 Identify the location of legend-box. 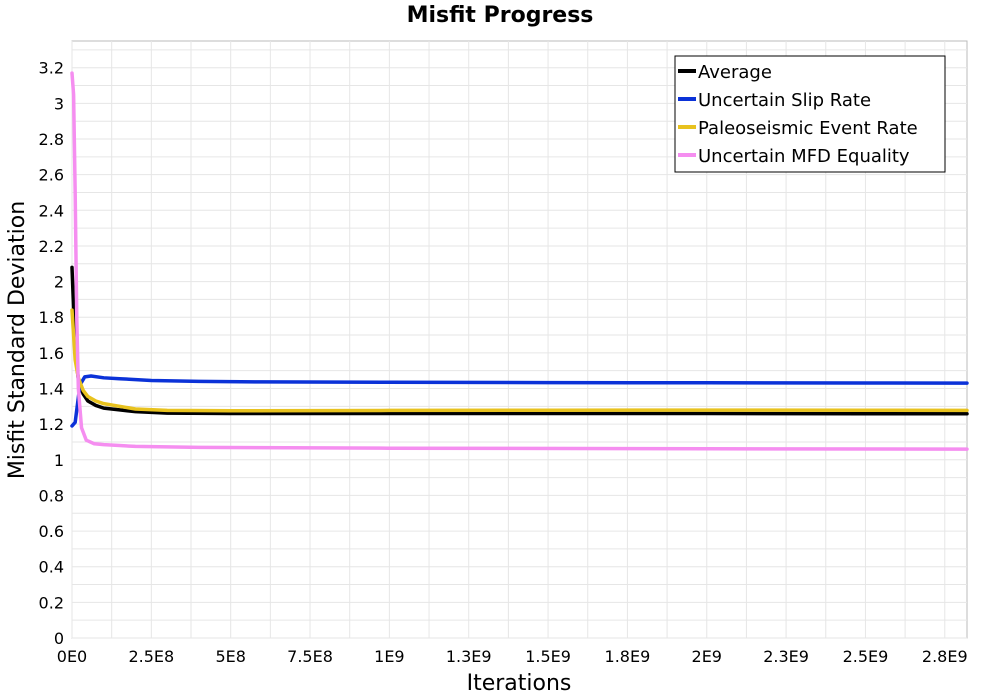
(810, 114).